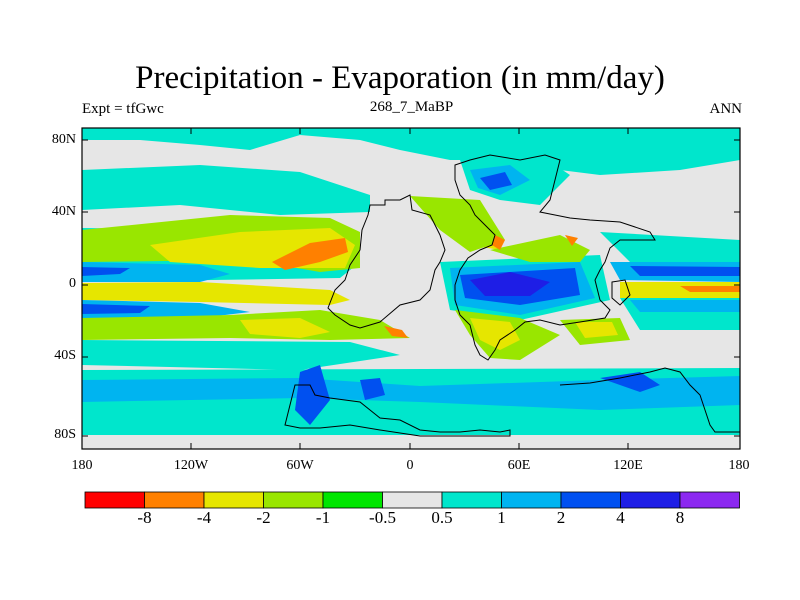  Describe the element at coordinates (65, 355) in the screenshot. I see `lat-label-40s: 40S` at that location.